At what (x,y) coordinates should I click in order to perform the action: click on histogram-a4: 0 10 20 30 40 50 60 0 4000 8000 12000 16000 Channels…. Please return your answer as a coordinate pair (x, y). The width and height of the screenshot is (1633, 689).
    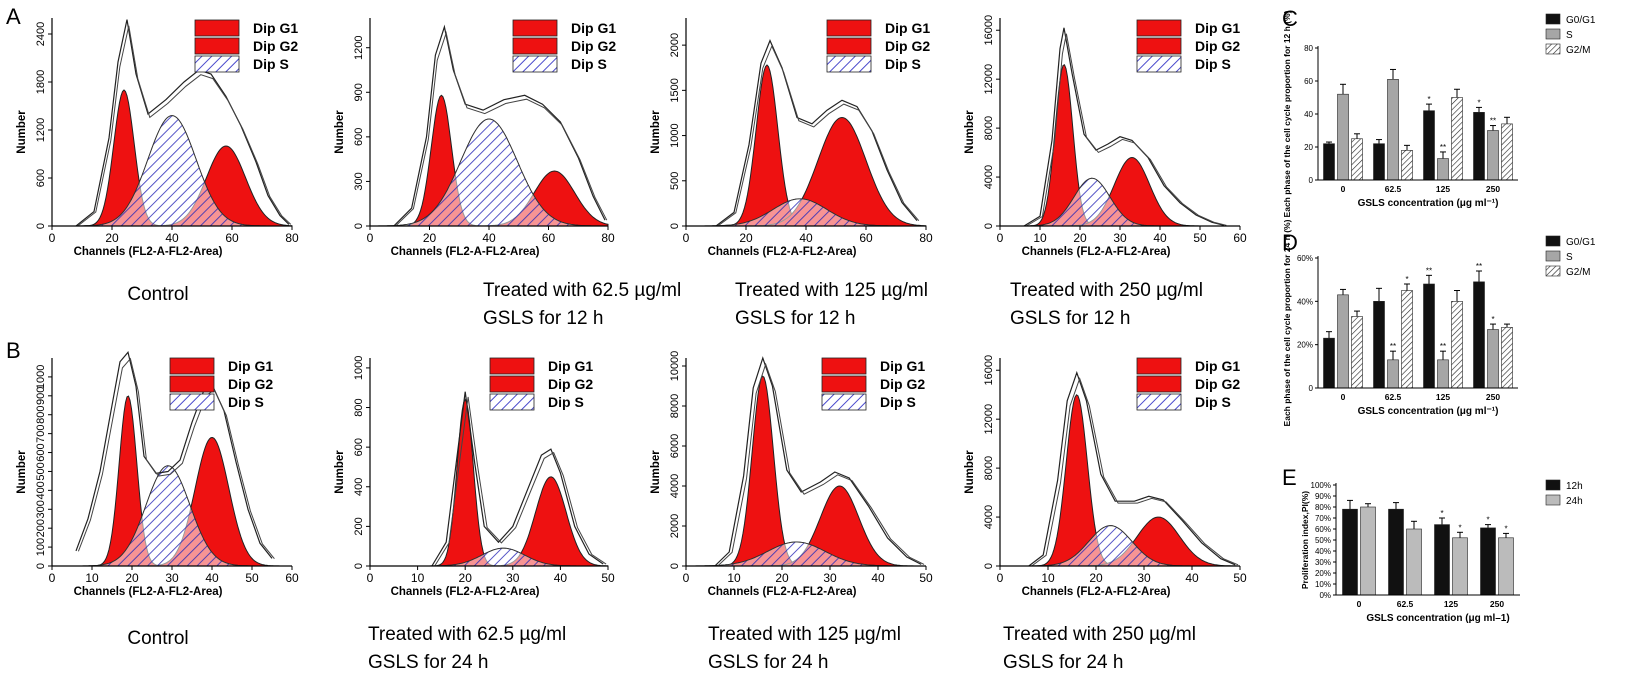
    Looking at the image, I should click on (1105, 172).